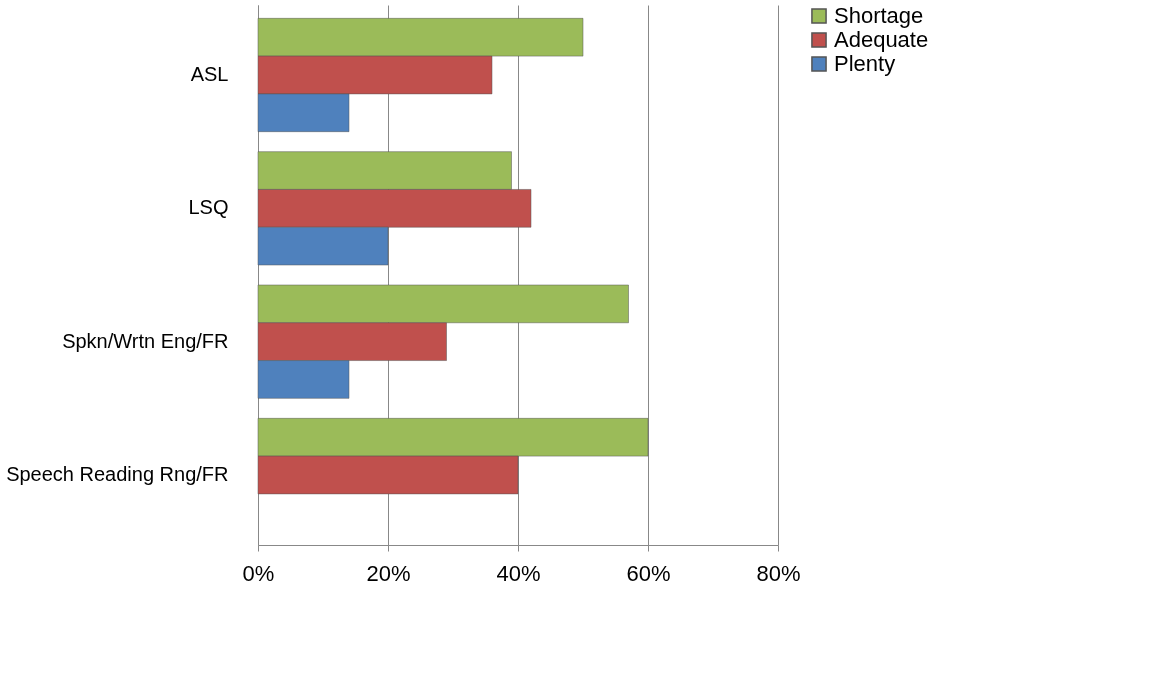 The width and height of the screenshot is (1150, 692). Describe the element at coordinates (117, 474) in the screenshot. I see `y-tick-label: Speech Reading Rng/FR` at that location.